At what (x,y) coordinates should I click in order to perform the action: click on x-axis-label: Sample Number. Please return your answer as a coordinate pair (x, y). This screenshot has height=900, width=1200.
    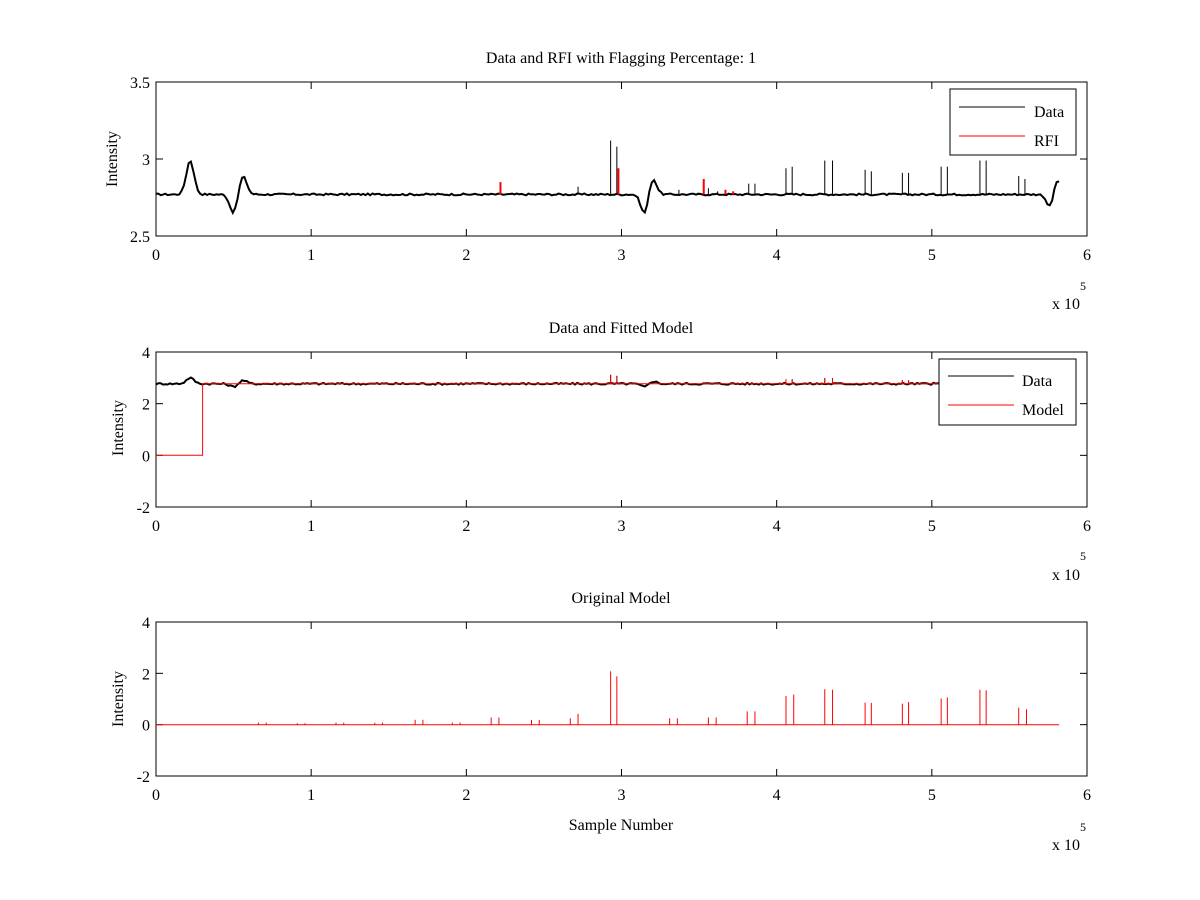
    Looking at the image, I should click on (621, 825).